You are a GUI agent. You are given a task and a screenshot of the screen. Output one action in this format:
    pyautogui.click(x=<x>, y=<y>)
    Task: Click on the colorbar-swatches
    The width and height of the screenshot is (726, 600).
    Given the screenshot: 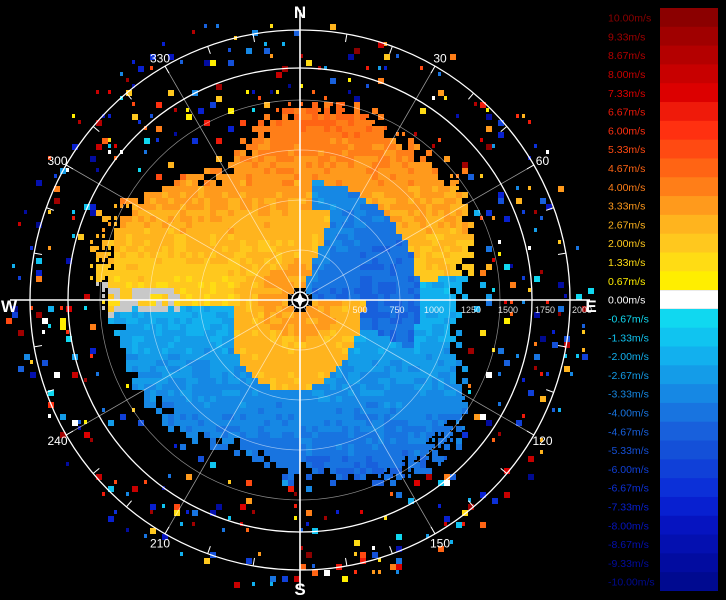 What is the action you would take?
    pyautogui.click(x=662, y=299)
    